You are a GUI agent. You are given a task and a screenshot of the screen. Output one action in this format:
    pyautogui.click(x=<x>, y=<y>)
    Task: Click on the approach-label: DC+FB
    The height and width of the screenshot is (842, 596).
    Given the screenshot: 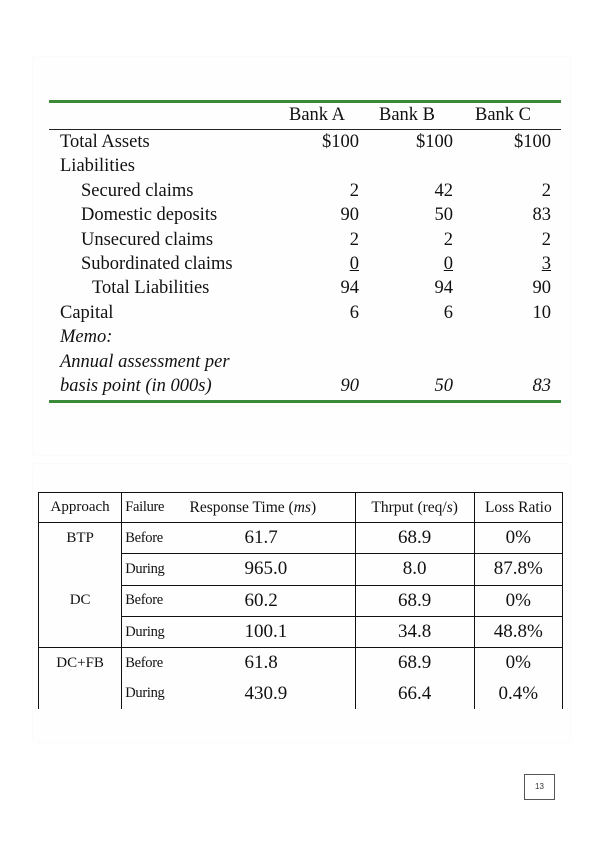 What is the action you would take?
    pyautogui.click(x=80, y=663)
    